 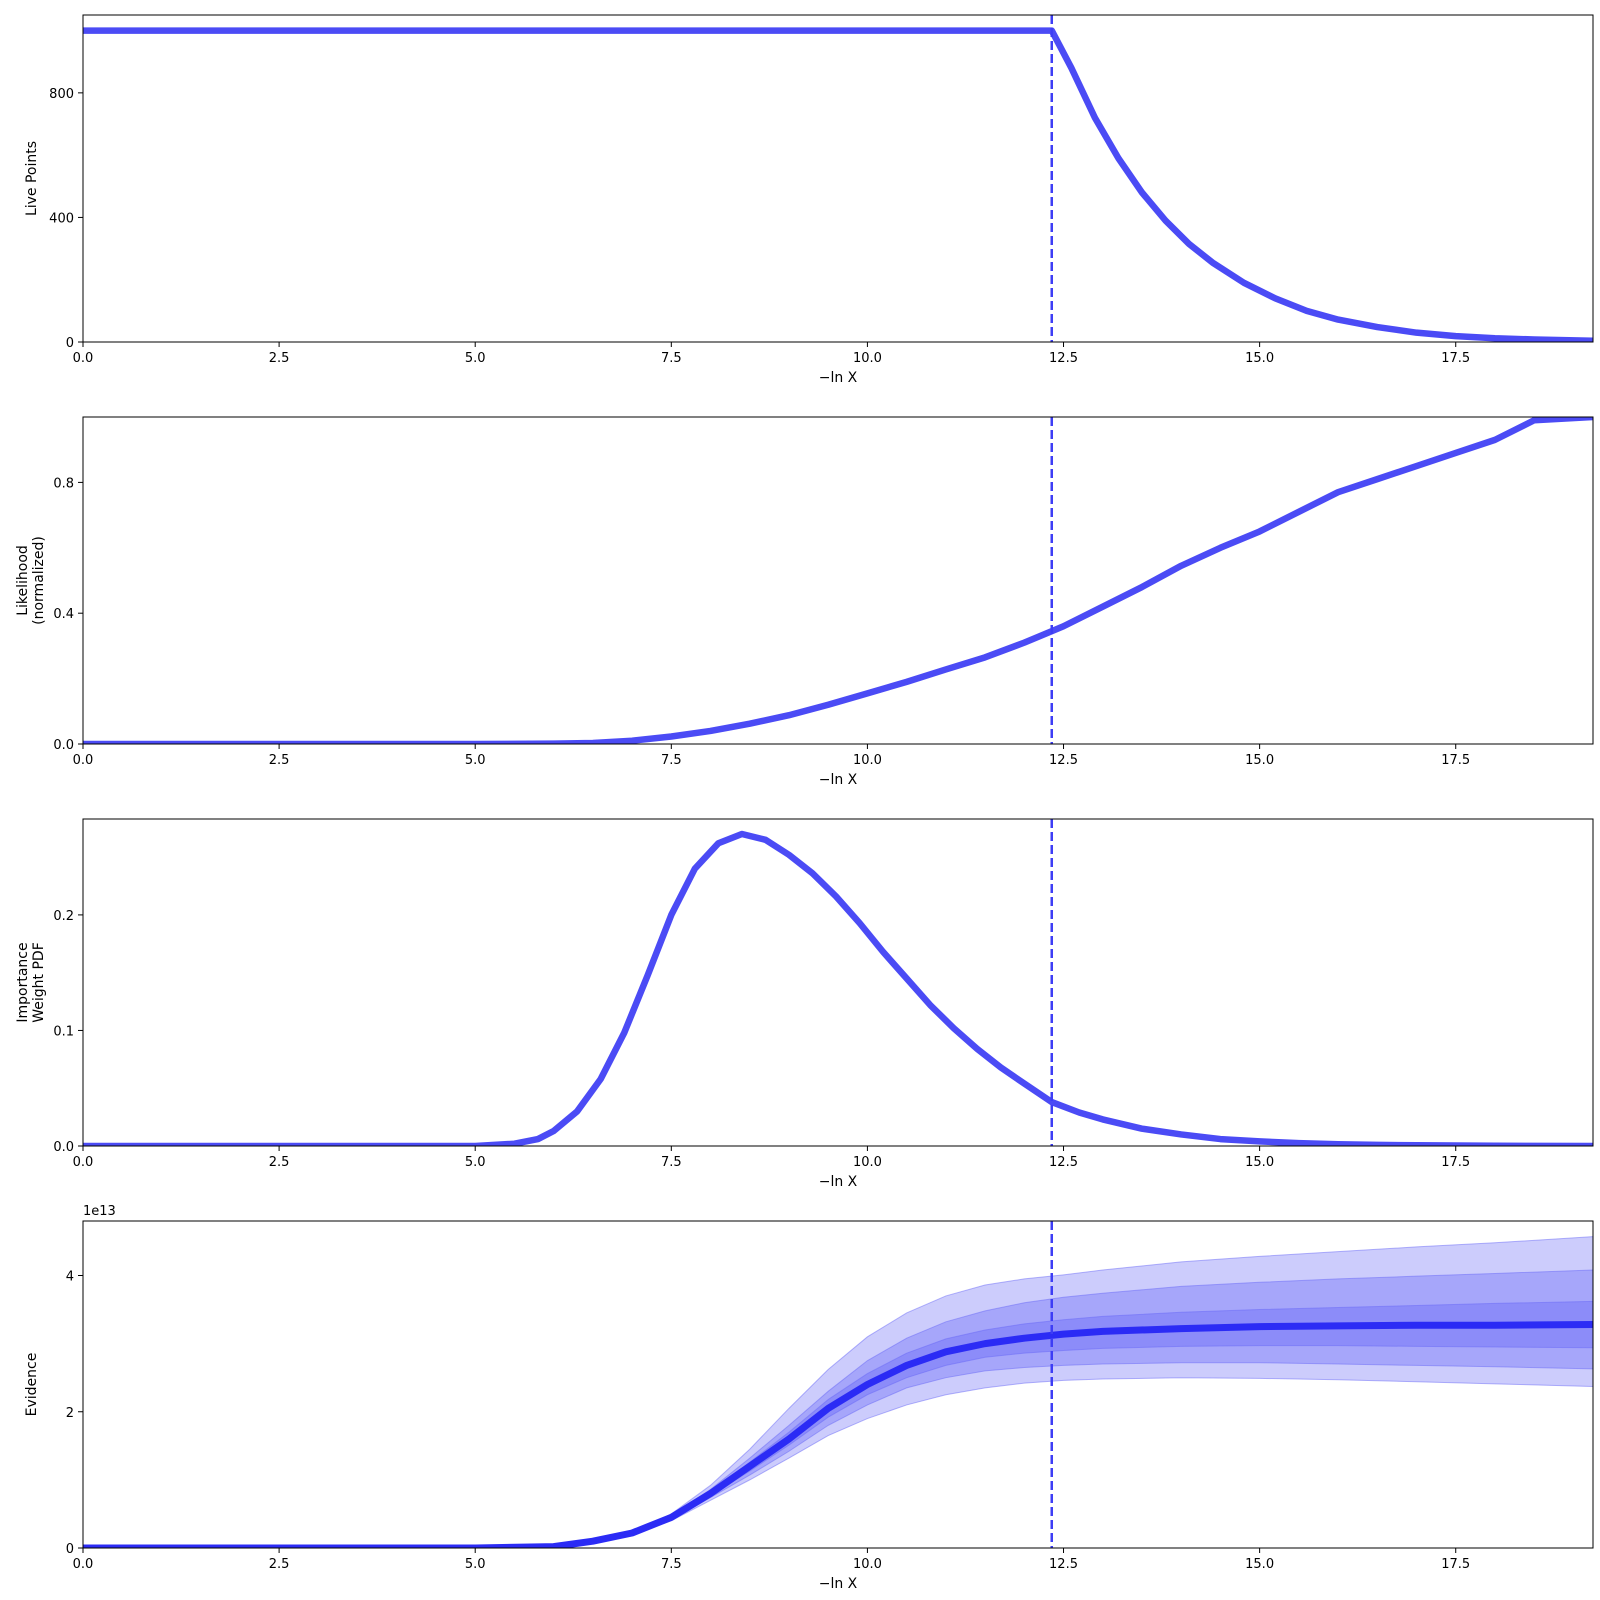 I want to click on evidence-median-line, so click(x=838, y=1434).